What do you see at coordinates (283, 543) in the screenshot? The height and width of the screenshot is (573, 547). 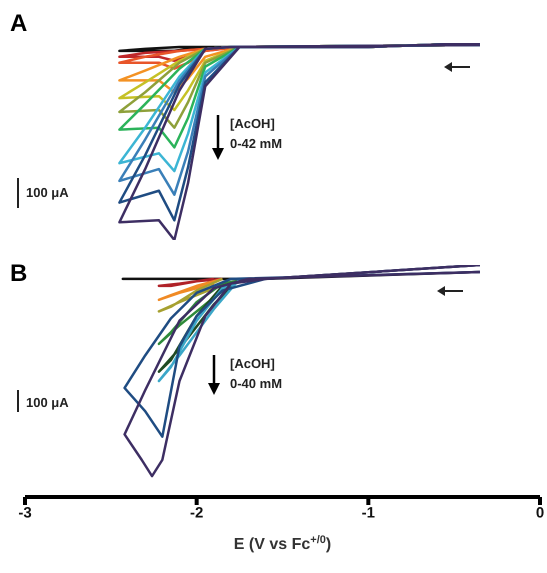 I see `x-axis-title: E (V vs Fc$^{+/0}$)` at bounding box center [283, 543].